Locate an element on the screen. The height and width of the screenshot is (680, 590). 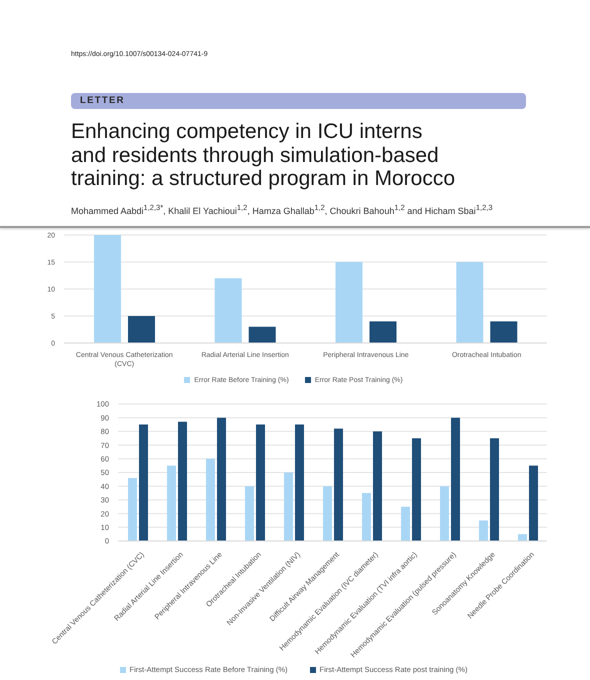
text: LETTER is located at coordinates (102, 101).